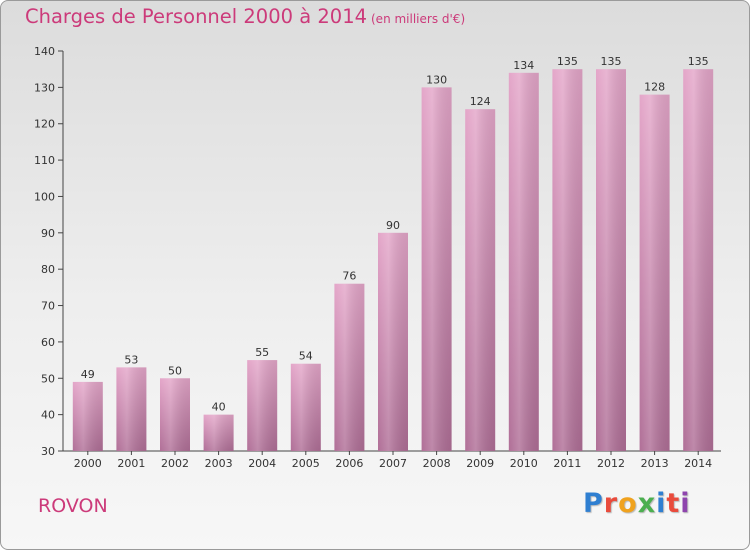  What do you see at coordinates (611, 61) in the screenshot?
I see `data-label-2012: 135` at bounding box center [611, 61].